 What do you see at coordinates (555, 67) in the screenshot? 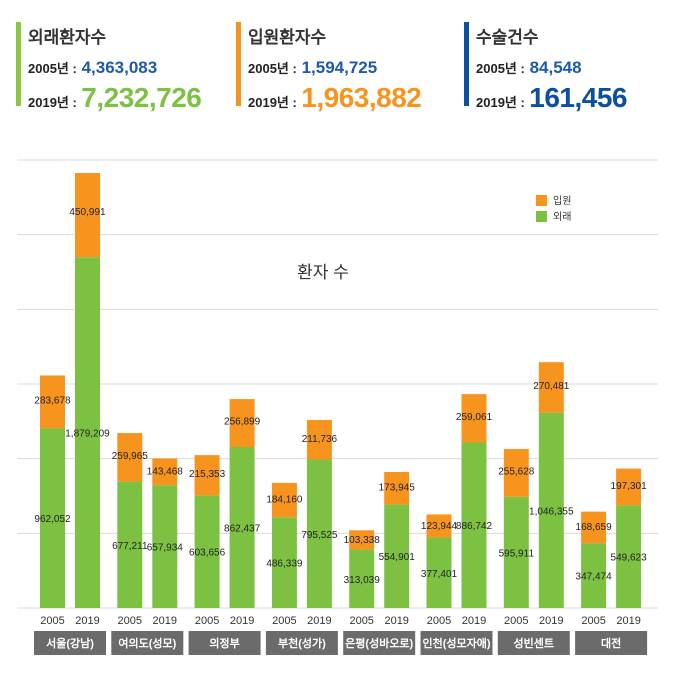
I see `stat-surgery-2005-value: 84,548` at bounding box center [555, 67].